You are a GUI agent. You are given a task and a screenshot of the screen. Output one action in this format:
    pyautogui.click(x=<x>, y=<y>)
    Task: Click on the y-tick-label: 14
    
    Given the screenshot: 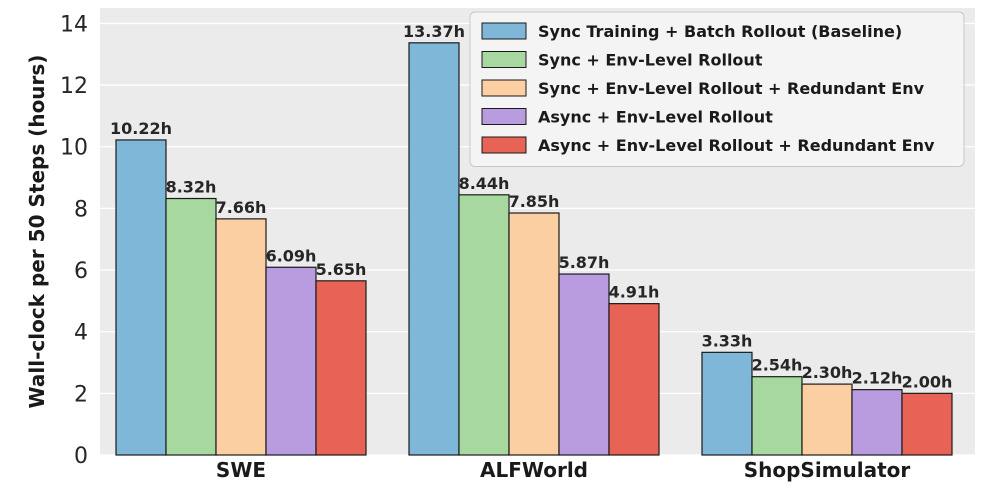 What is the action you would take?
    pyautogui.click(x=74, y=24)
    